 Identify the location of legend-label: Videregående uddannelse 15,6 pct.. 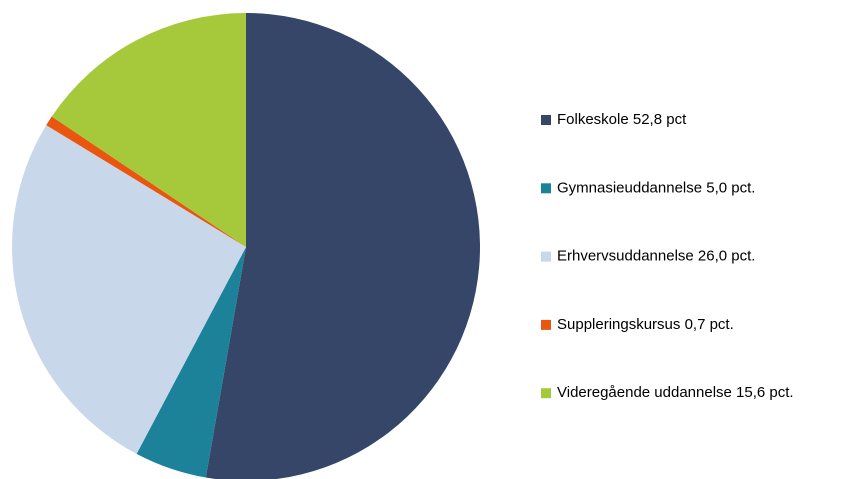
(675, 392).